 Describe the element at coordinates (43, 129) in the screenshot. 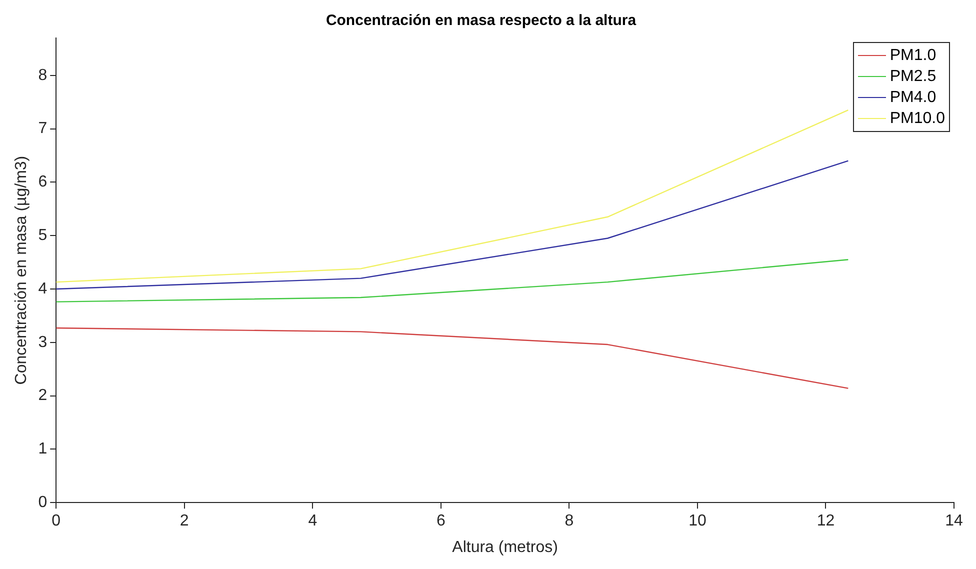

I see `y-tick-label: 7` at that location.